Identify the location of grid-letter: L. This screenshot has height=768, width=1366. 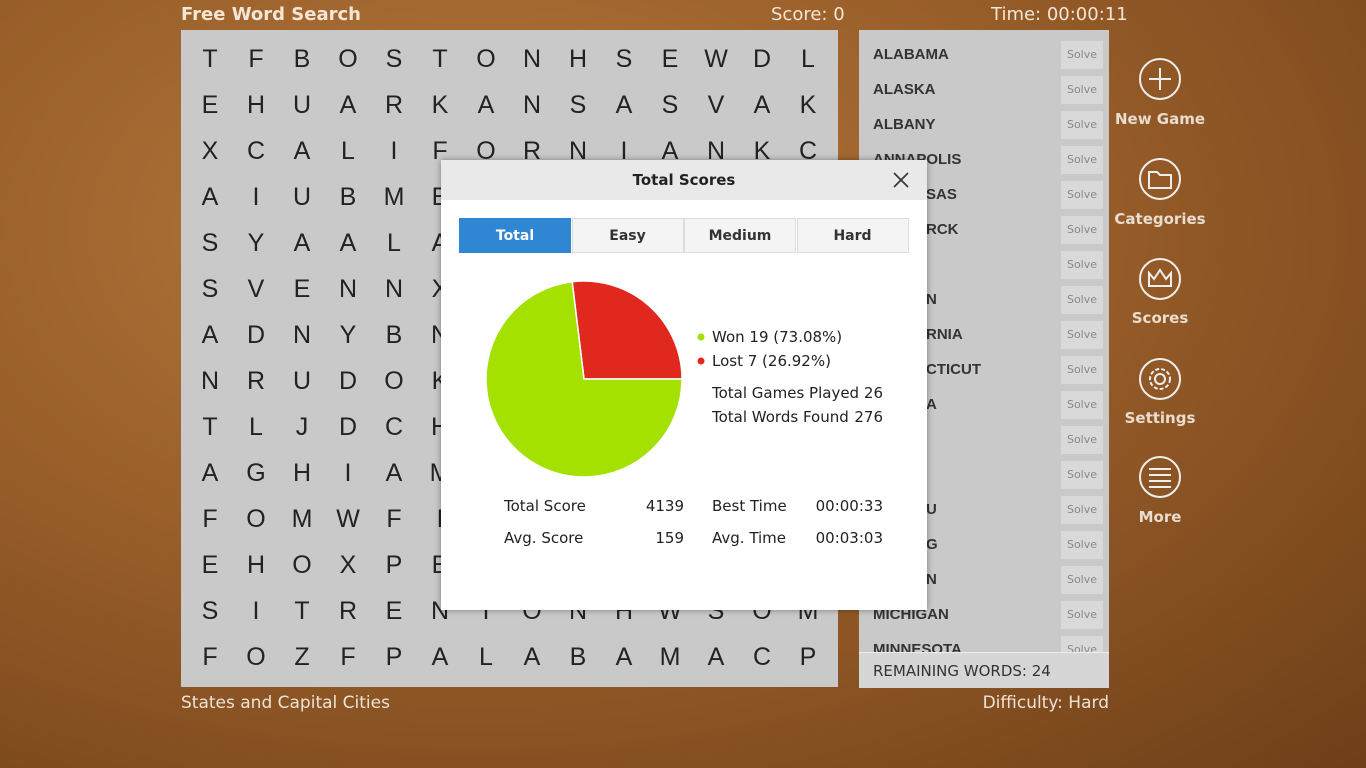
(808, 59).